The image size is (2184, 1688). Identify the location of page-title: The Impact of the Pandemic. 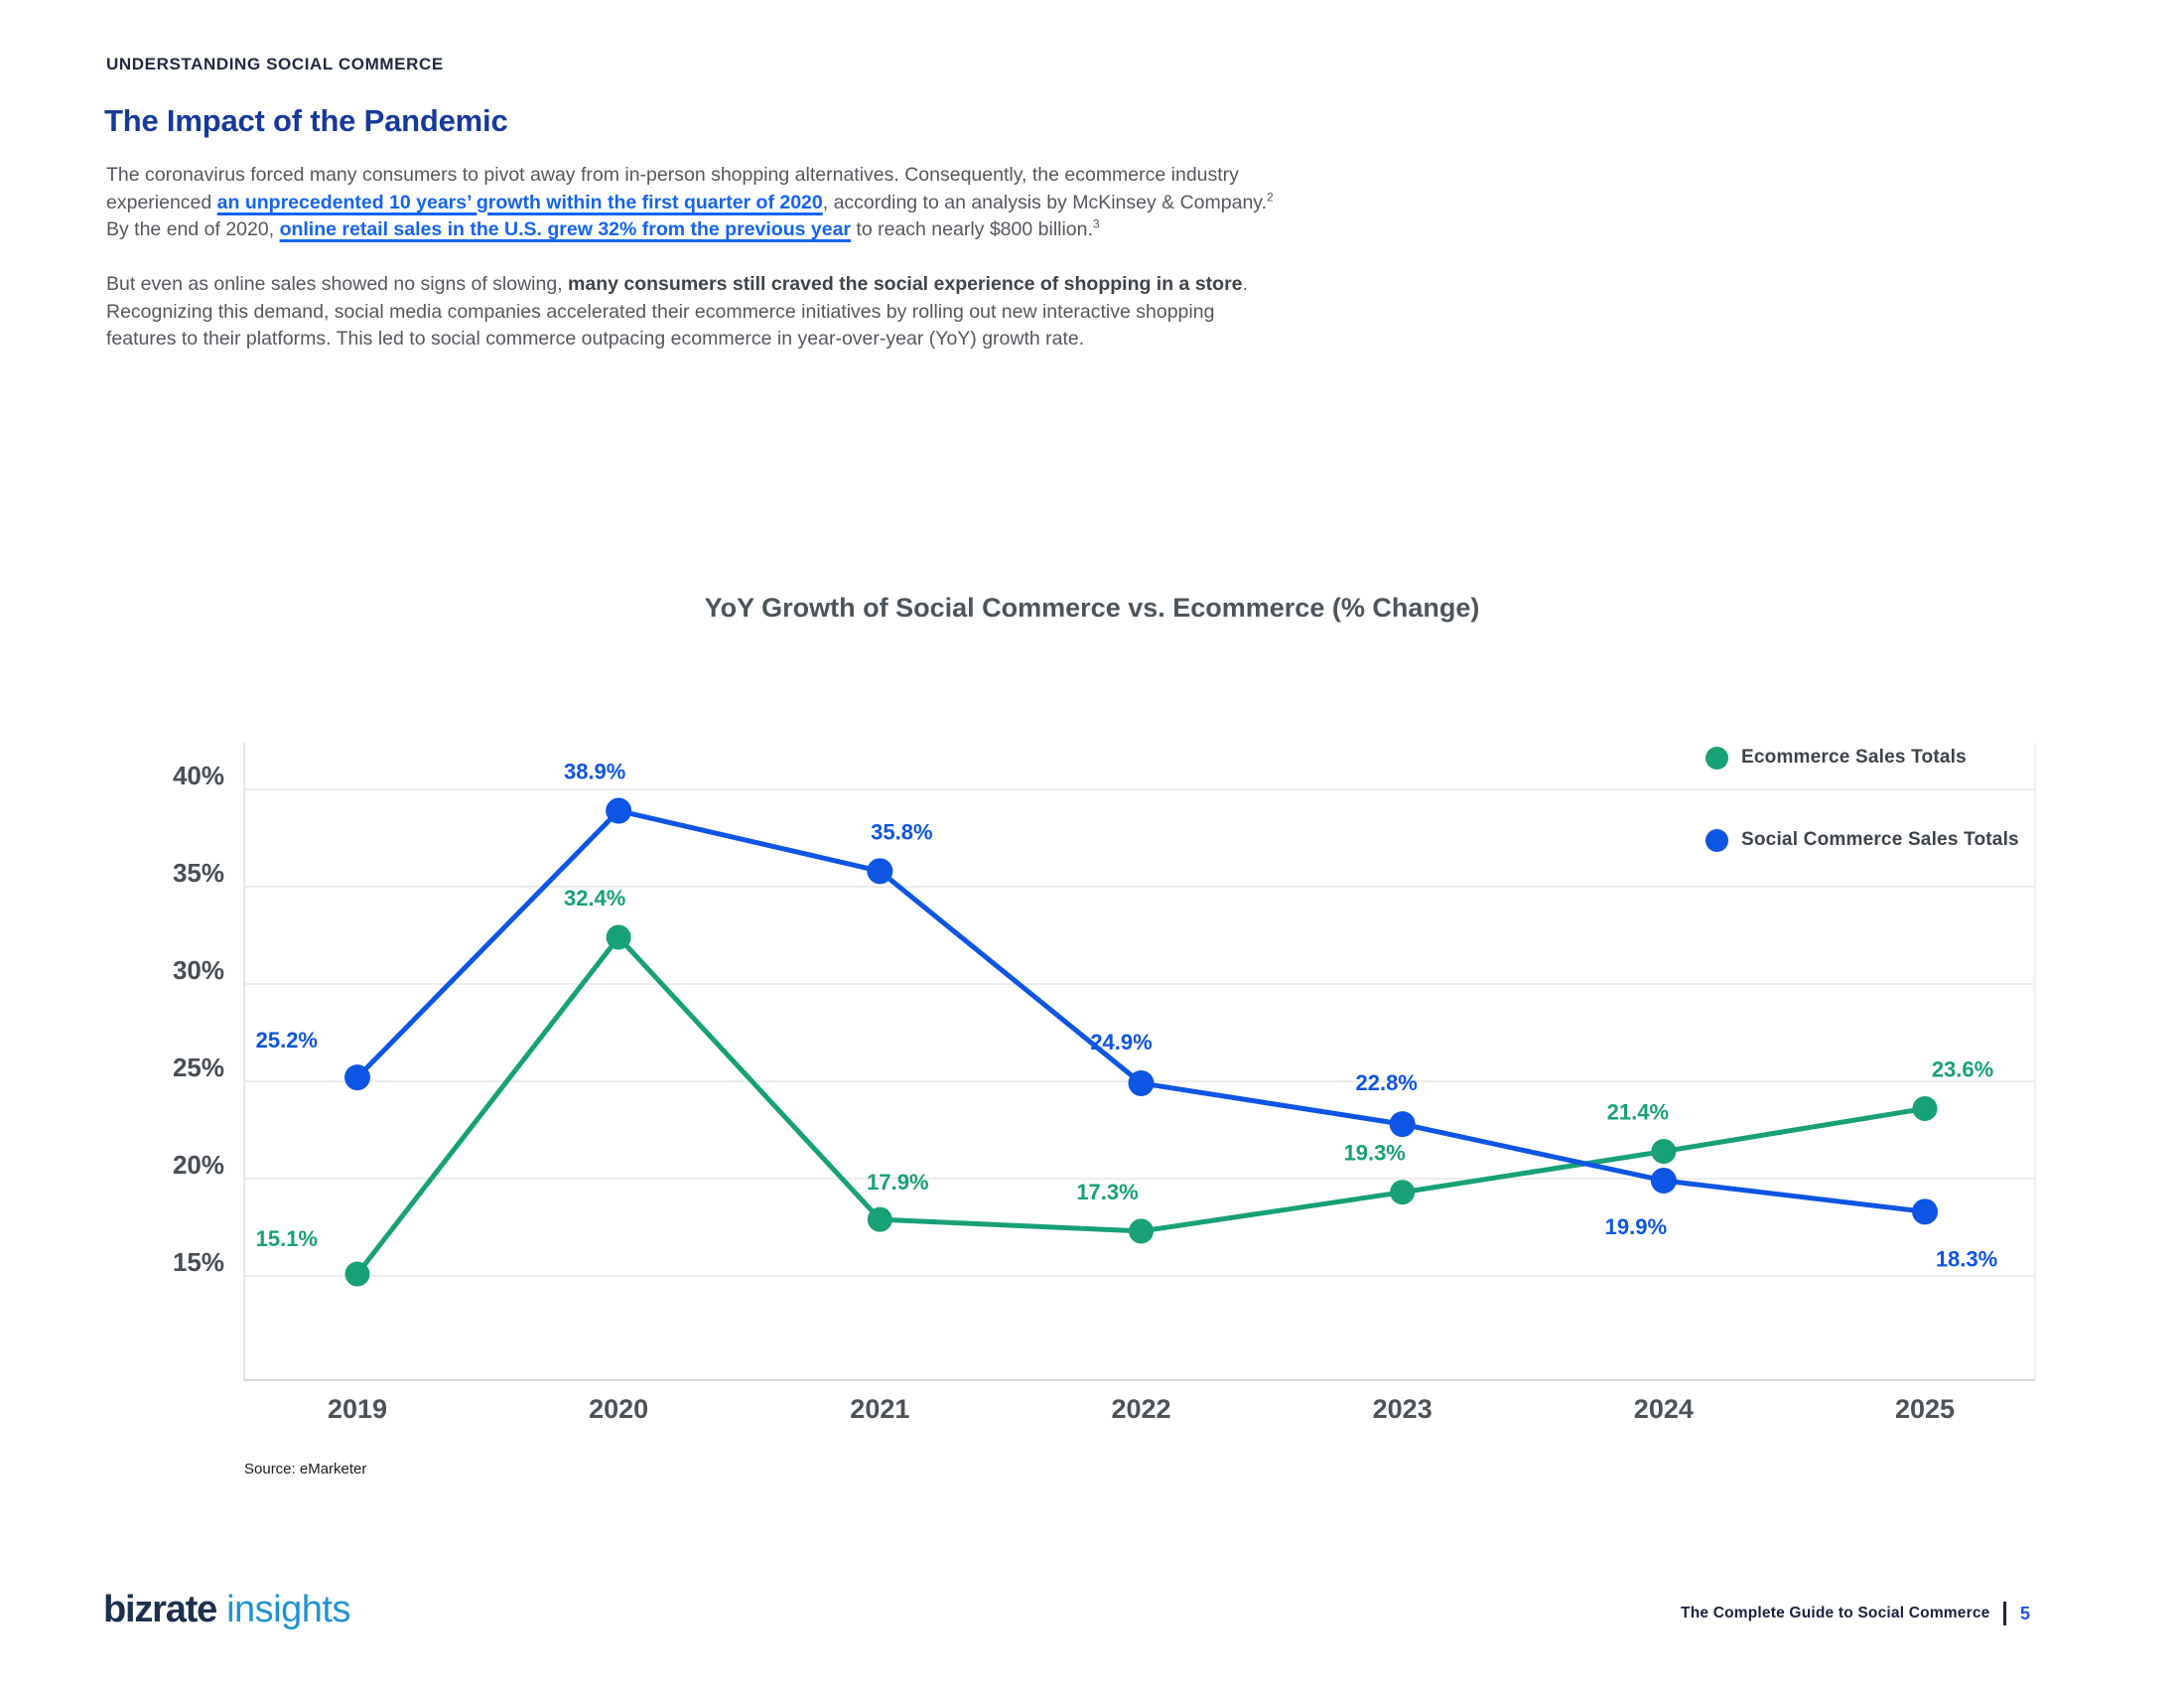
(306, 120).